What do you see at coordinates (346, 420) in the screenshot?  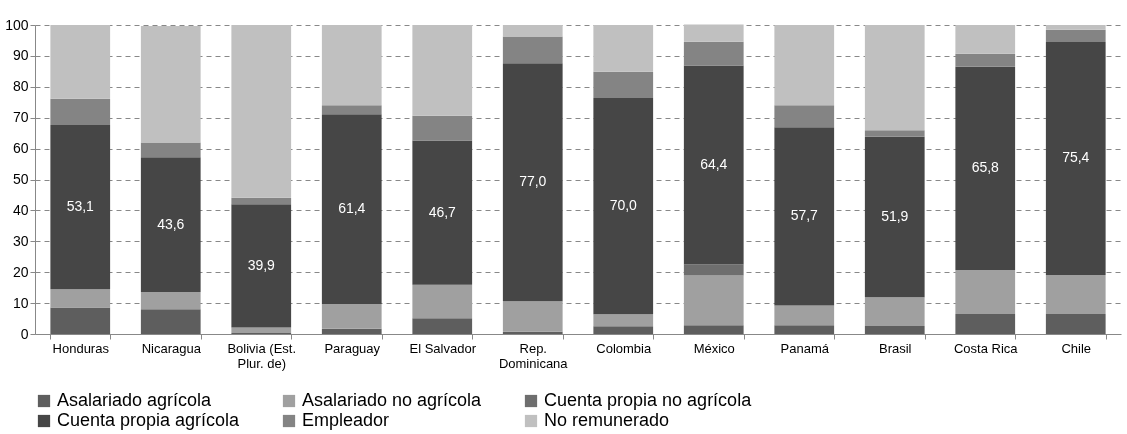 I see `legend-label: Empleador` at bounding box center [346, 420].